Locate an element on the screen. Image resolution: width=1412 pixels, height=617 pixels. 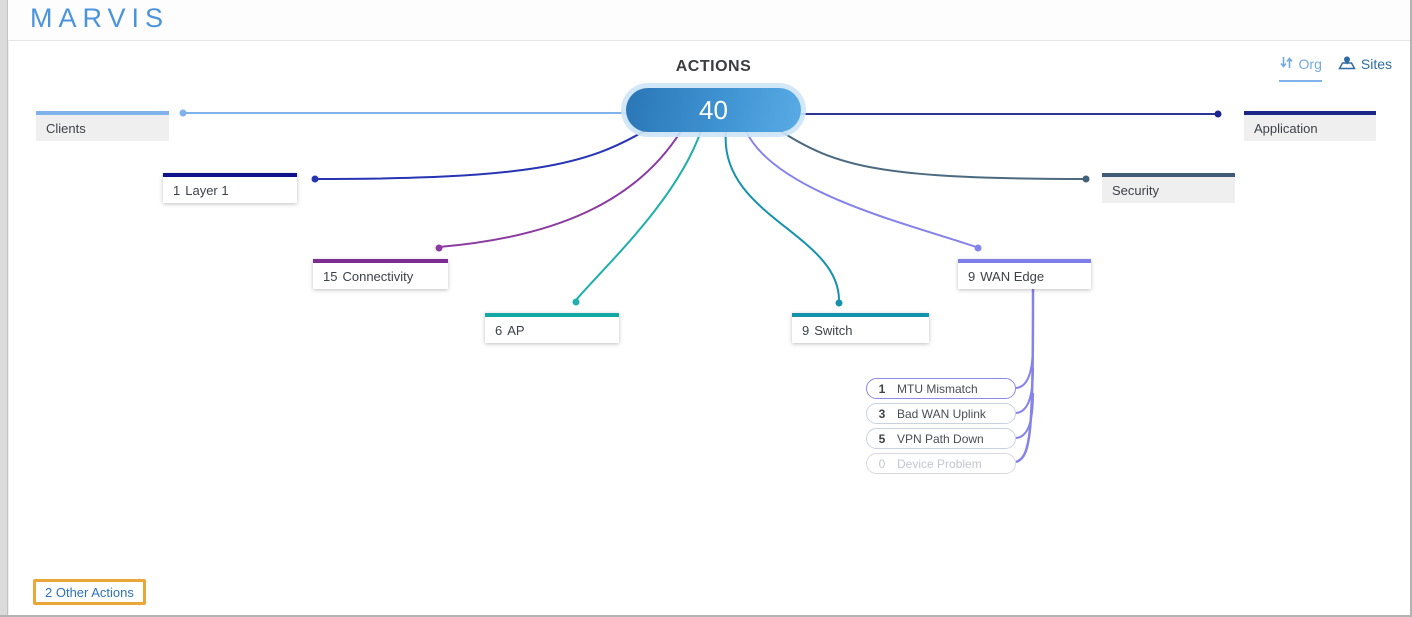
action-count: 3 is located at coordinates (882, 413).